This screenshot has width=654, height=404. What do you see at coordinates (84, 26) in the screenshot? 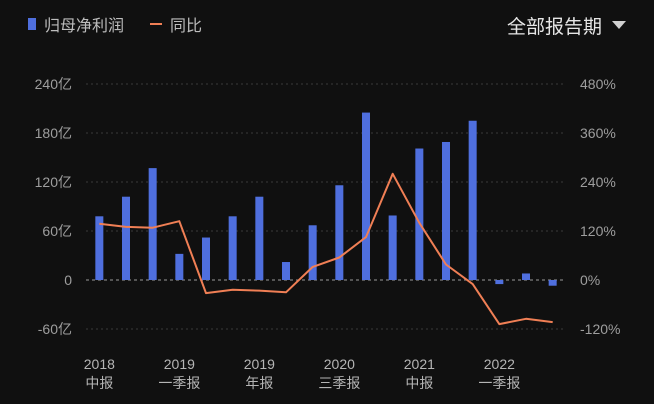
I see `legend-label-profit: 归母净利润` at bounding box center [84, 26].